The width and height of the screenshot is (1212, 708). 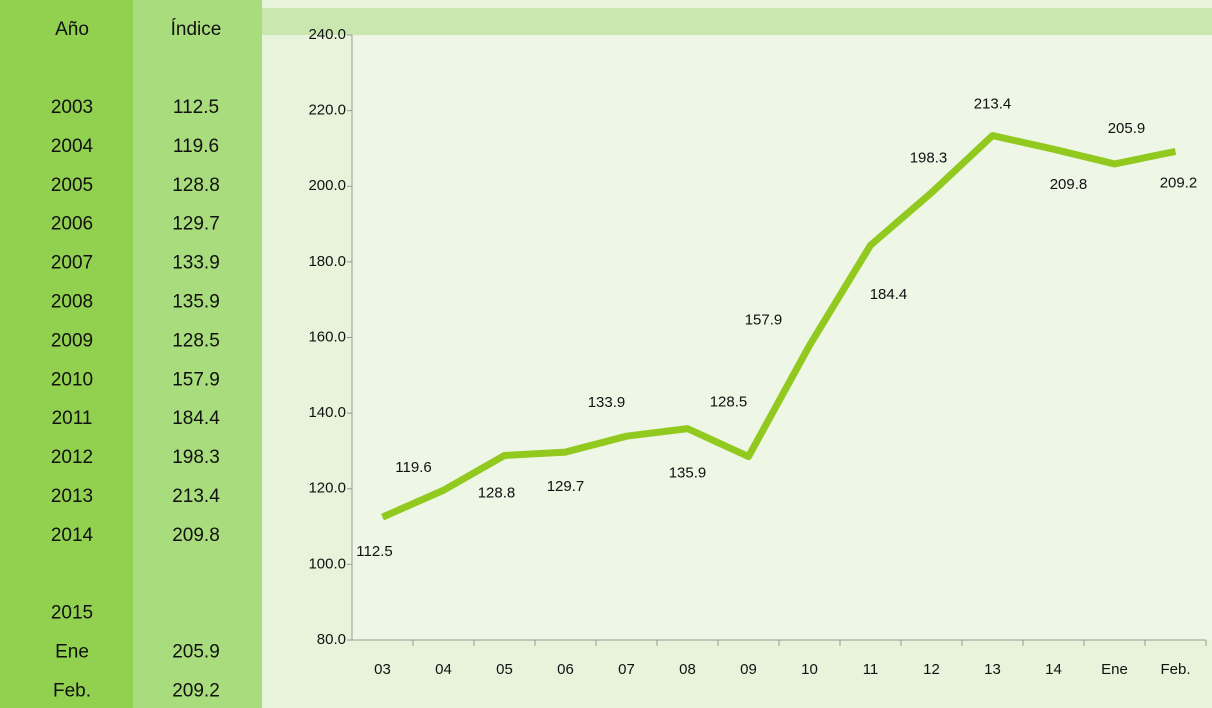 I want to click on y-tick-label: 80.0, so click(x=331, y=639).